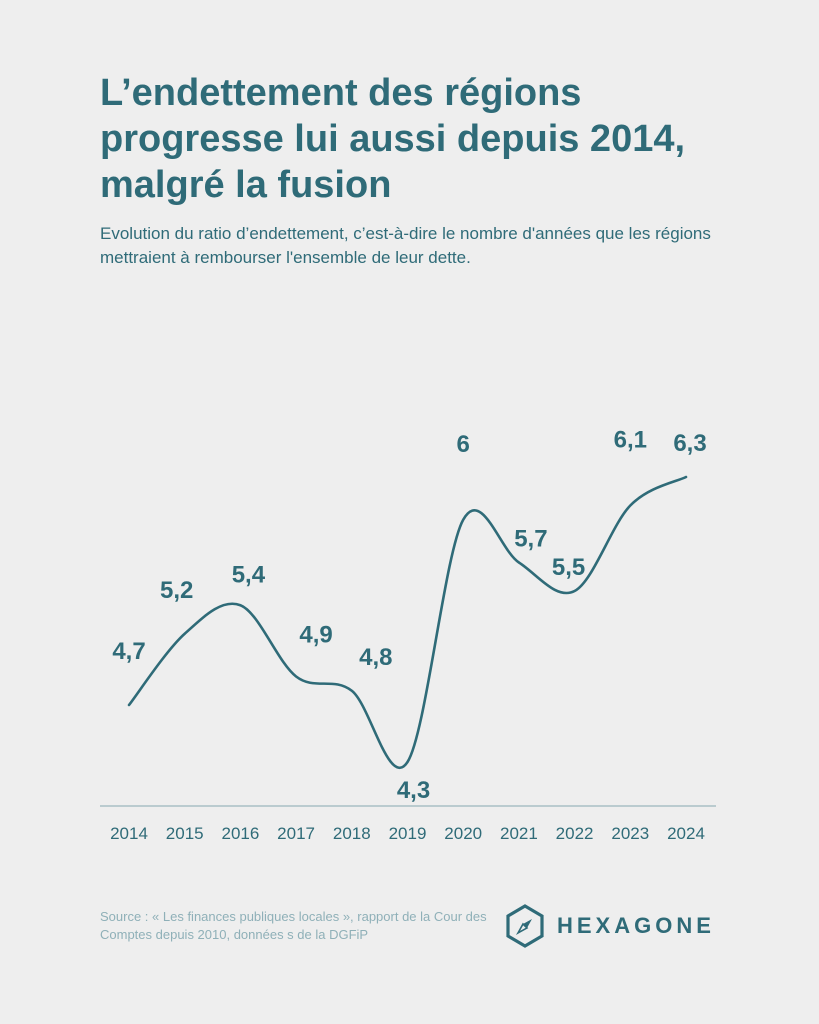 This screenshot has height=1024, width=819. What do you see at coordinates (129, 833) in the screenshot?
I see `x-tick-label: 2014` at bounding box center [129, 833].